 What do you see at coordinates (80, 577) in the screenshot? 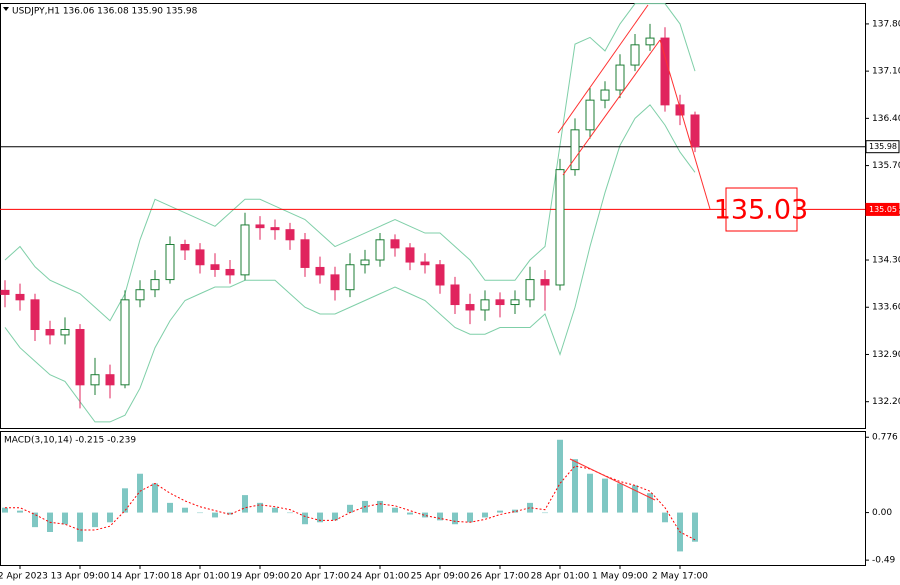
I see `x-tick-label: 13 Apr 09:00` at bounding box center [80, 577].